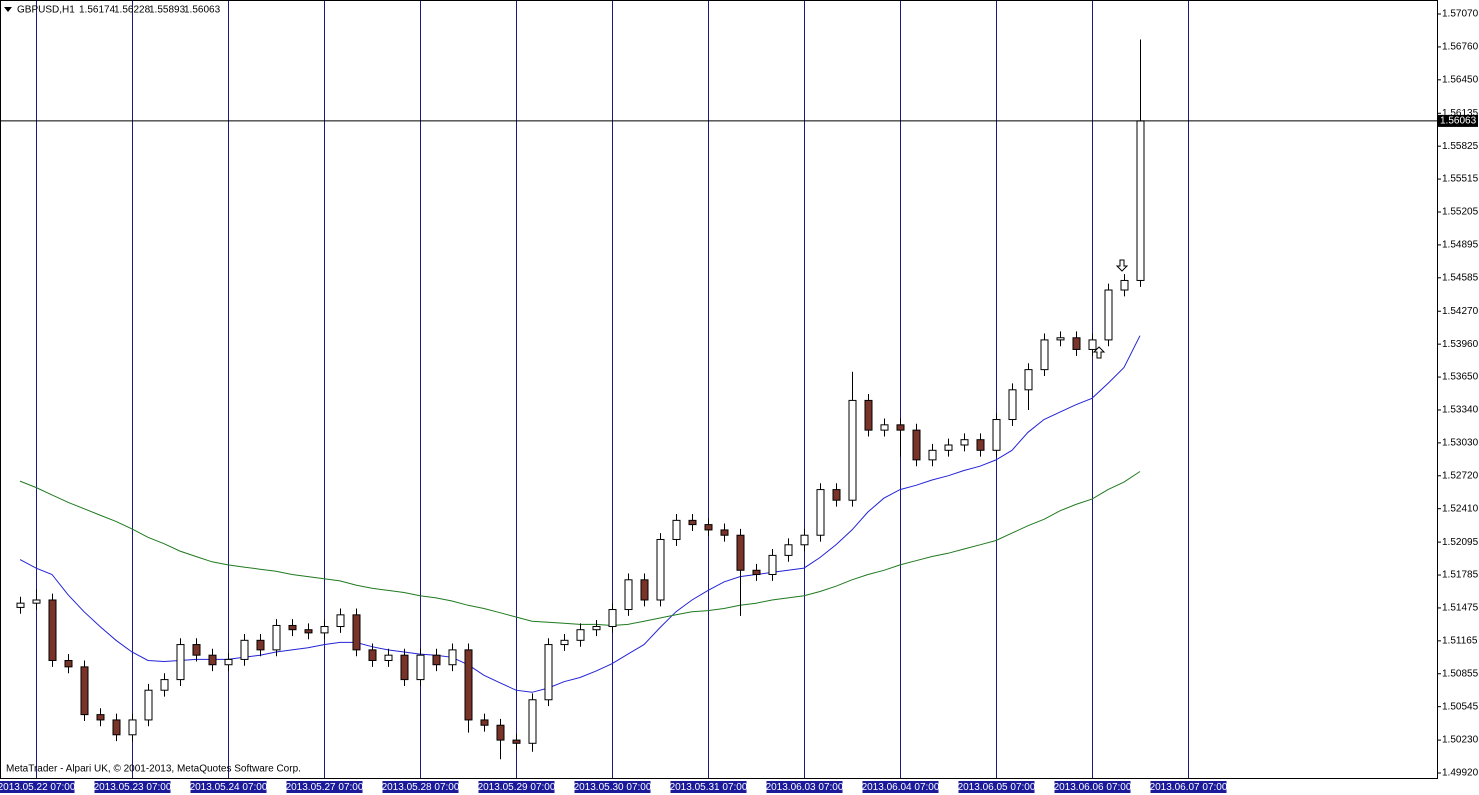 The image size is (1479, 795). Describe the element at coordinates (805, 787) in the screenshot. I see `x-tick-label: 2013.06.03 07:00` at that location.